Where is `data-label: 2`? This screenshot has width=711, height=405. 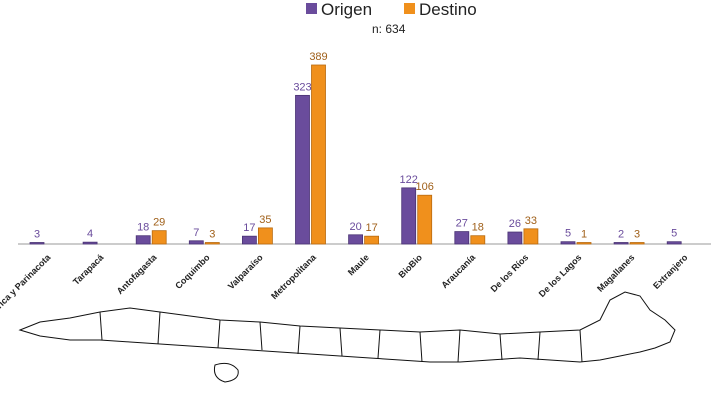
data-label: 2 is located at coordinates (621, 235).